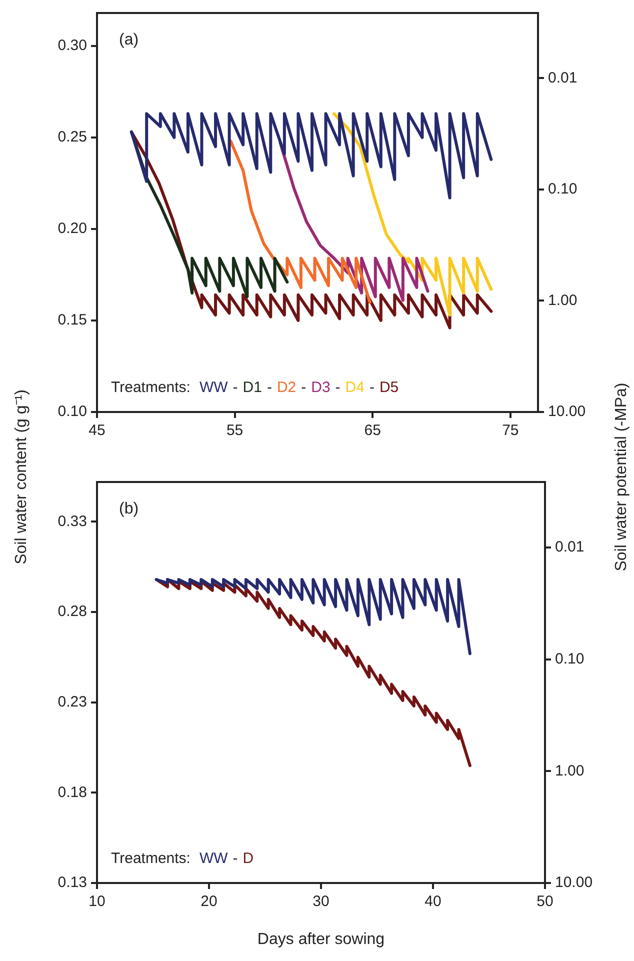 This screenshot has height=961, width=634. Describe the element at coordinates (372, 431) in the screenshot. I see `x-tick-label: 65` at that location.